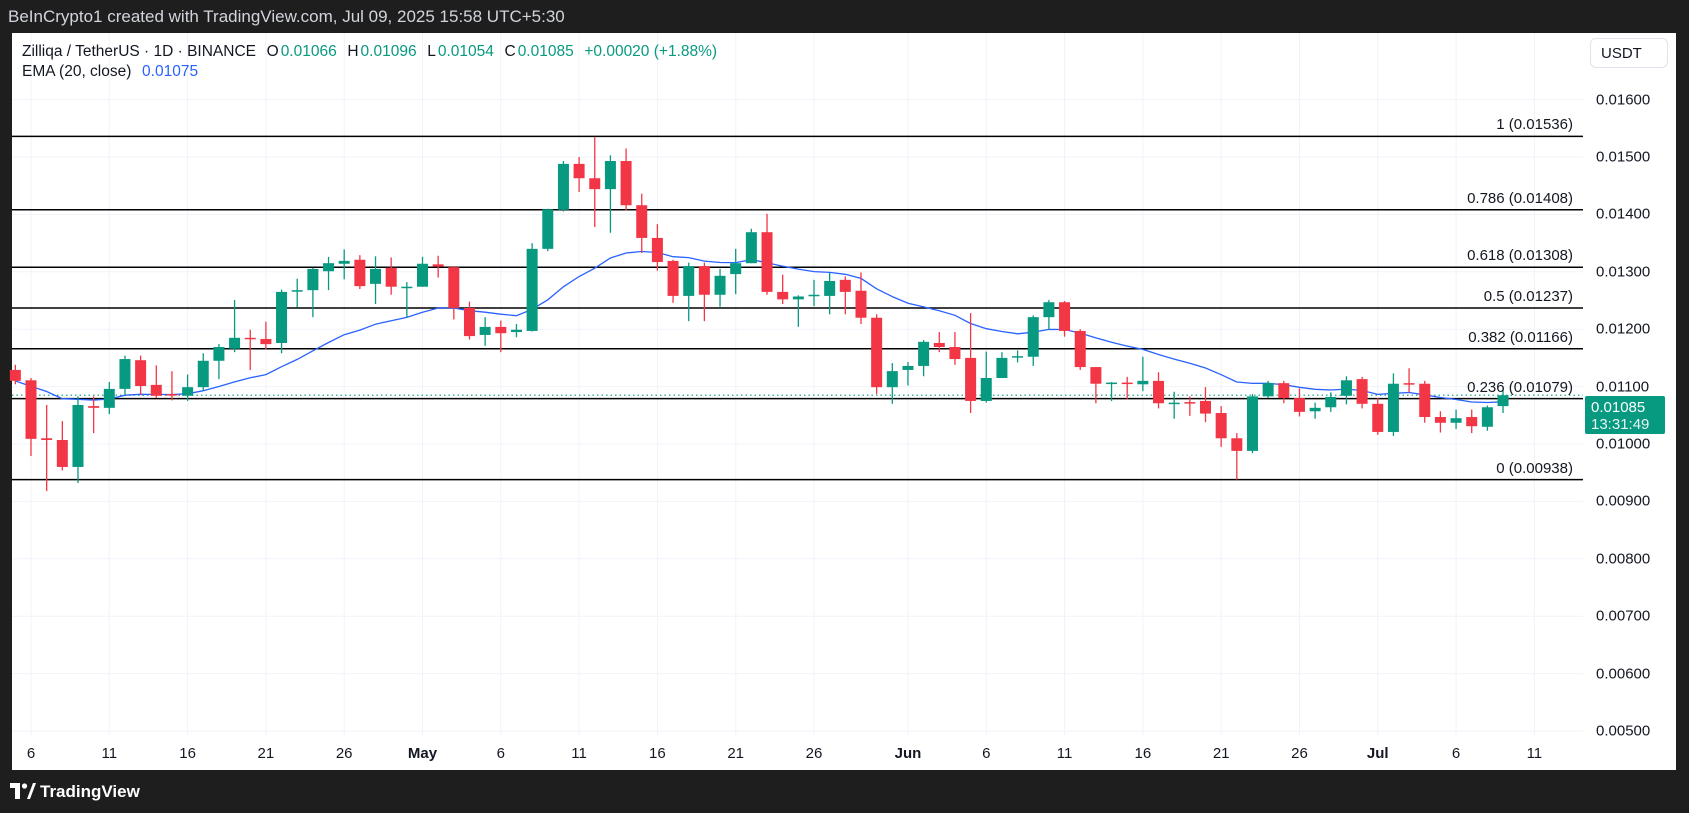 The width and height of the screenshot is (1689, 813). Describe the element at coordinates (90, 791) in the screenshot. I see `tradingview-brand: TradingView` at that location.